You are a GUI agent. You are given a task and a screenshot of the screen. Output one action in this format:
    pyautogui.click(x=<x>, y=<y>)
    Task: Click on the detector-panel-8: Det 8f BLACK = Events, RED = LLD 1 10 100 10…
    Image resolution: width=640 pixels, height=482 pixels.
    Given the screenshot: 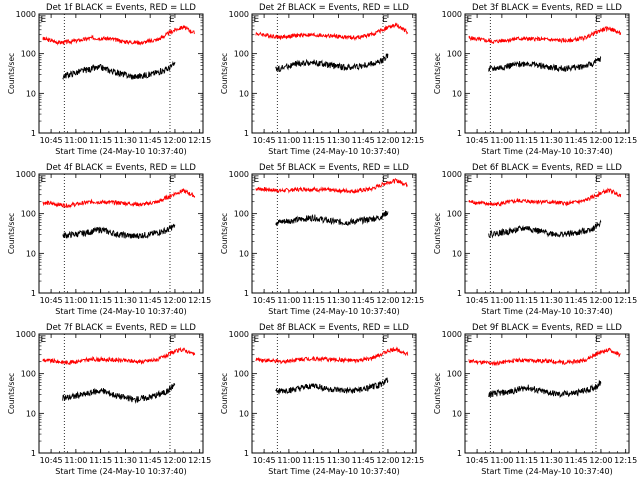 What is the action you would take?
    pyautogui.click(x=320, y=399)
    